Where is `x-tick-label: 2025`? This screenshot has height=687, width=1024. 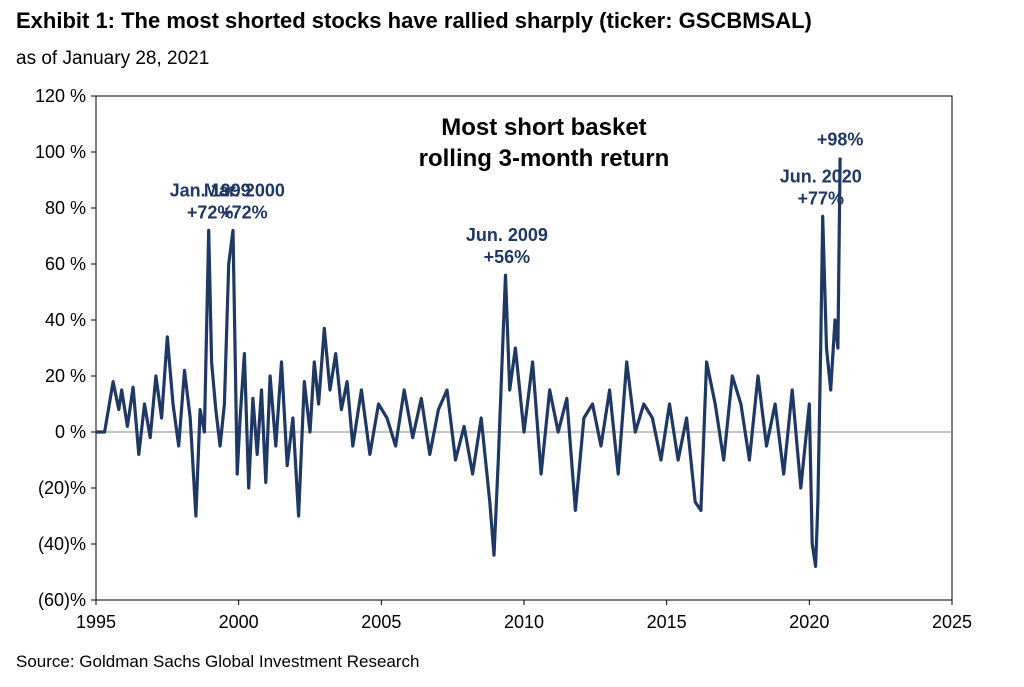 x-tick-label: 2025 is located at coordinates (952, 622).